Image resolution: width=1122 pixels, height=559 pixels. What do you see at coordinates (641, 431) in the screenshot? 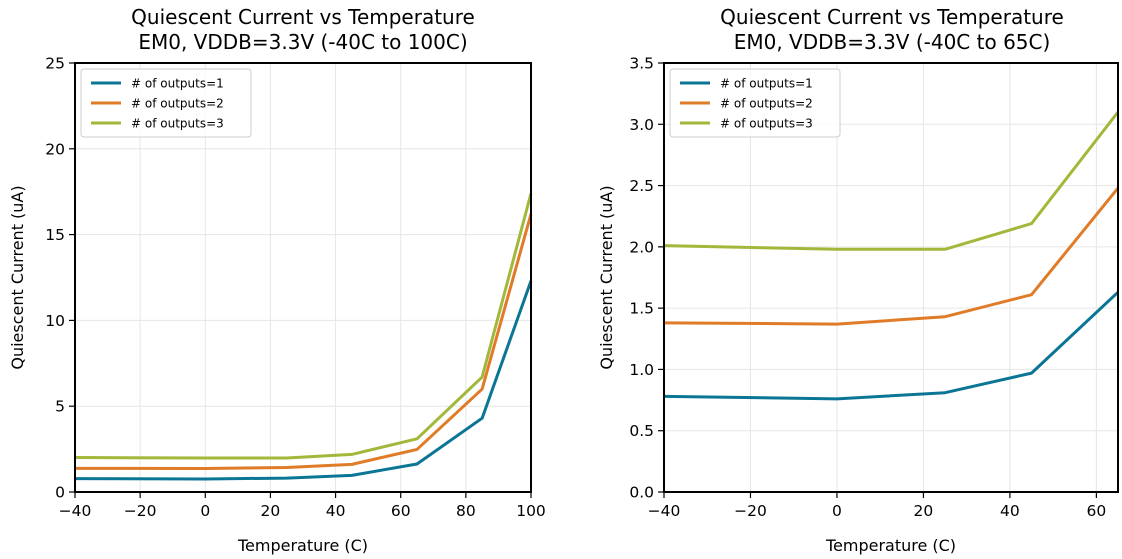
I see `y-tick-label: 0.5` at bounding box center [641, 431].